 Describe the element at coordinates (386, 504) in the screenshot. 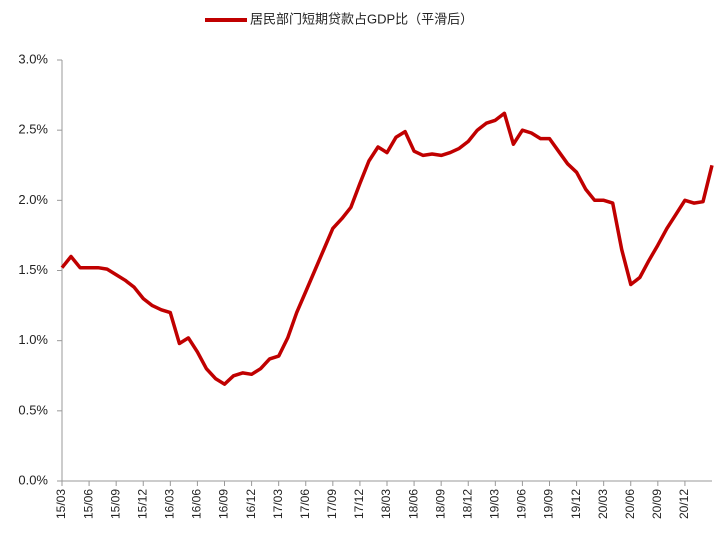

I see `x-tick-label: 18/03` at that location.